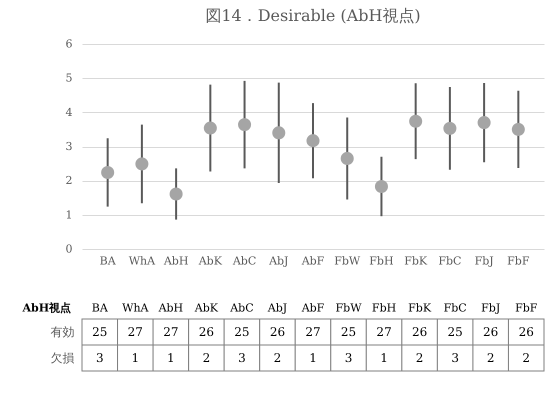  What do you see at coordinates (313, 15) in the screenshot?
I see `chart-title: 図14．Desirable (AbH視点)` at bounding box center [313, 15].